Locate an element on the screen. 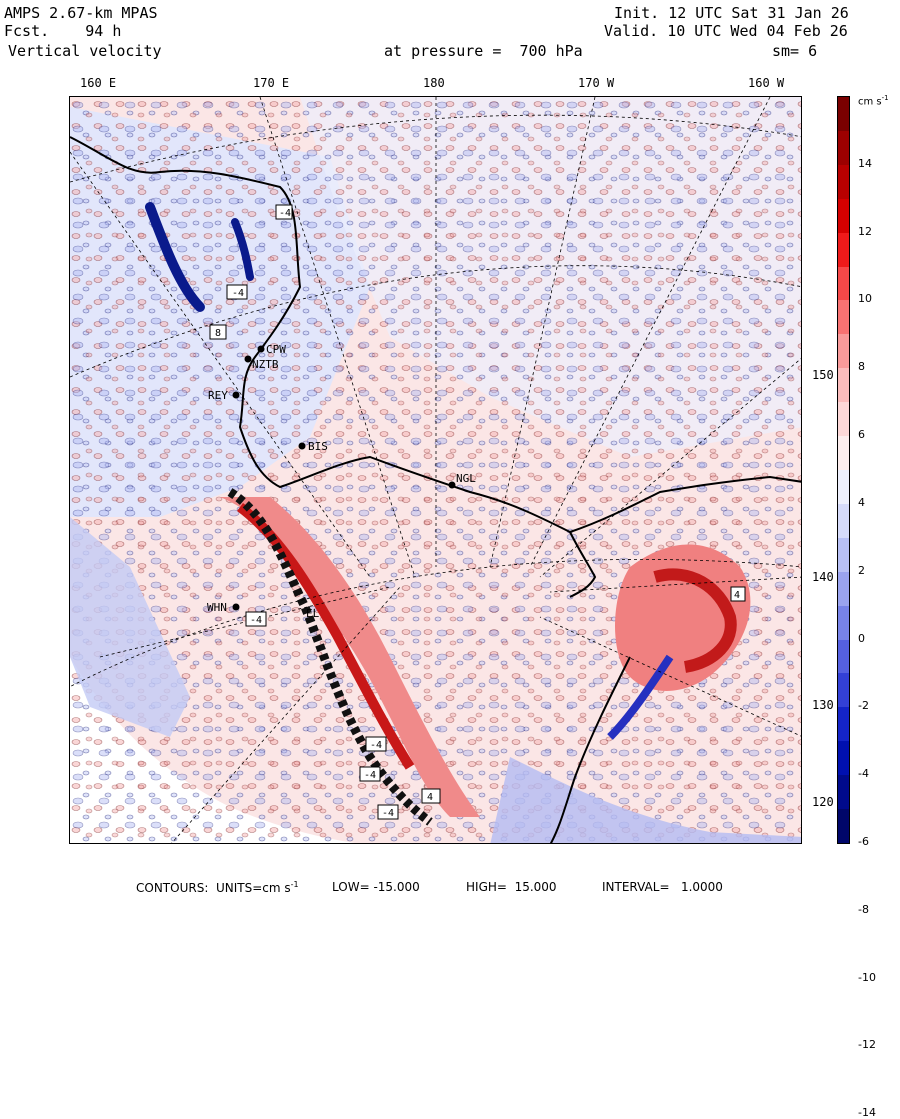 The height and width of the screenshot is (1119, 900). footer-contours-text: CONTOURS: UNITS=cm s is located at coordinates (213, 888).